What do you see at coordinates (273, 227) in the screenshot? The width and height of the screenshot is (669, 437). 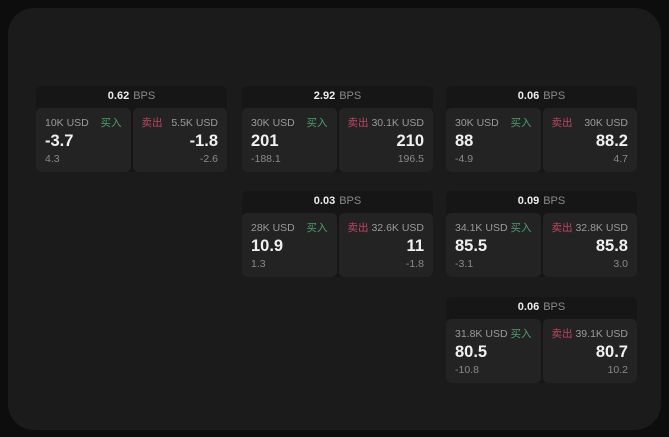 I see `buy-size: 28K USD` at bounding box center [273, 227].